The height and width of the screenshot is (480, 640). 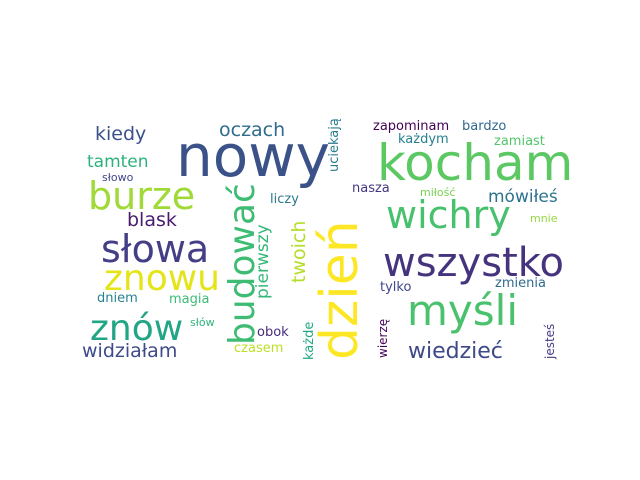 What do you see at coordinates (423, 139) in the screenshot?
I see `word-kazdym: każdym` at bounding box center [423, 139].